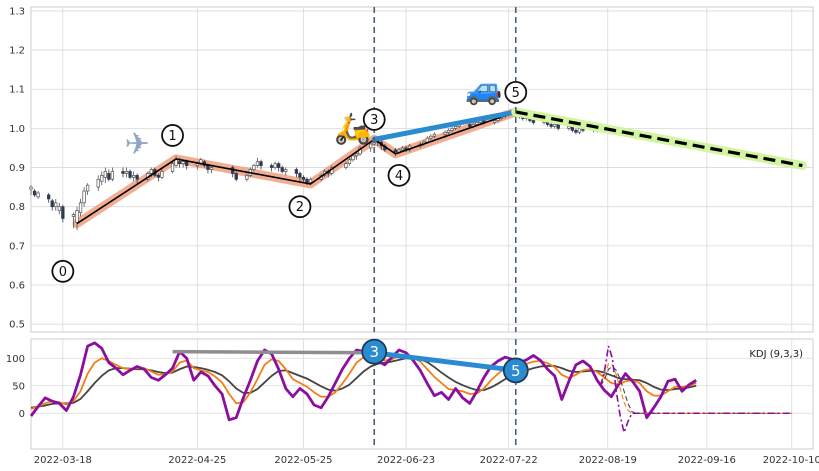  What do you see at coordinates (509, 460) in the screenshot?
I see `xtick-label: 2022-07-22` at bounding box center [509, 460].